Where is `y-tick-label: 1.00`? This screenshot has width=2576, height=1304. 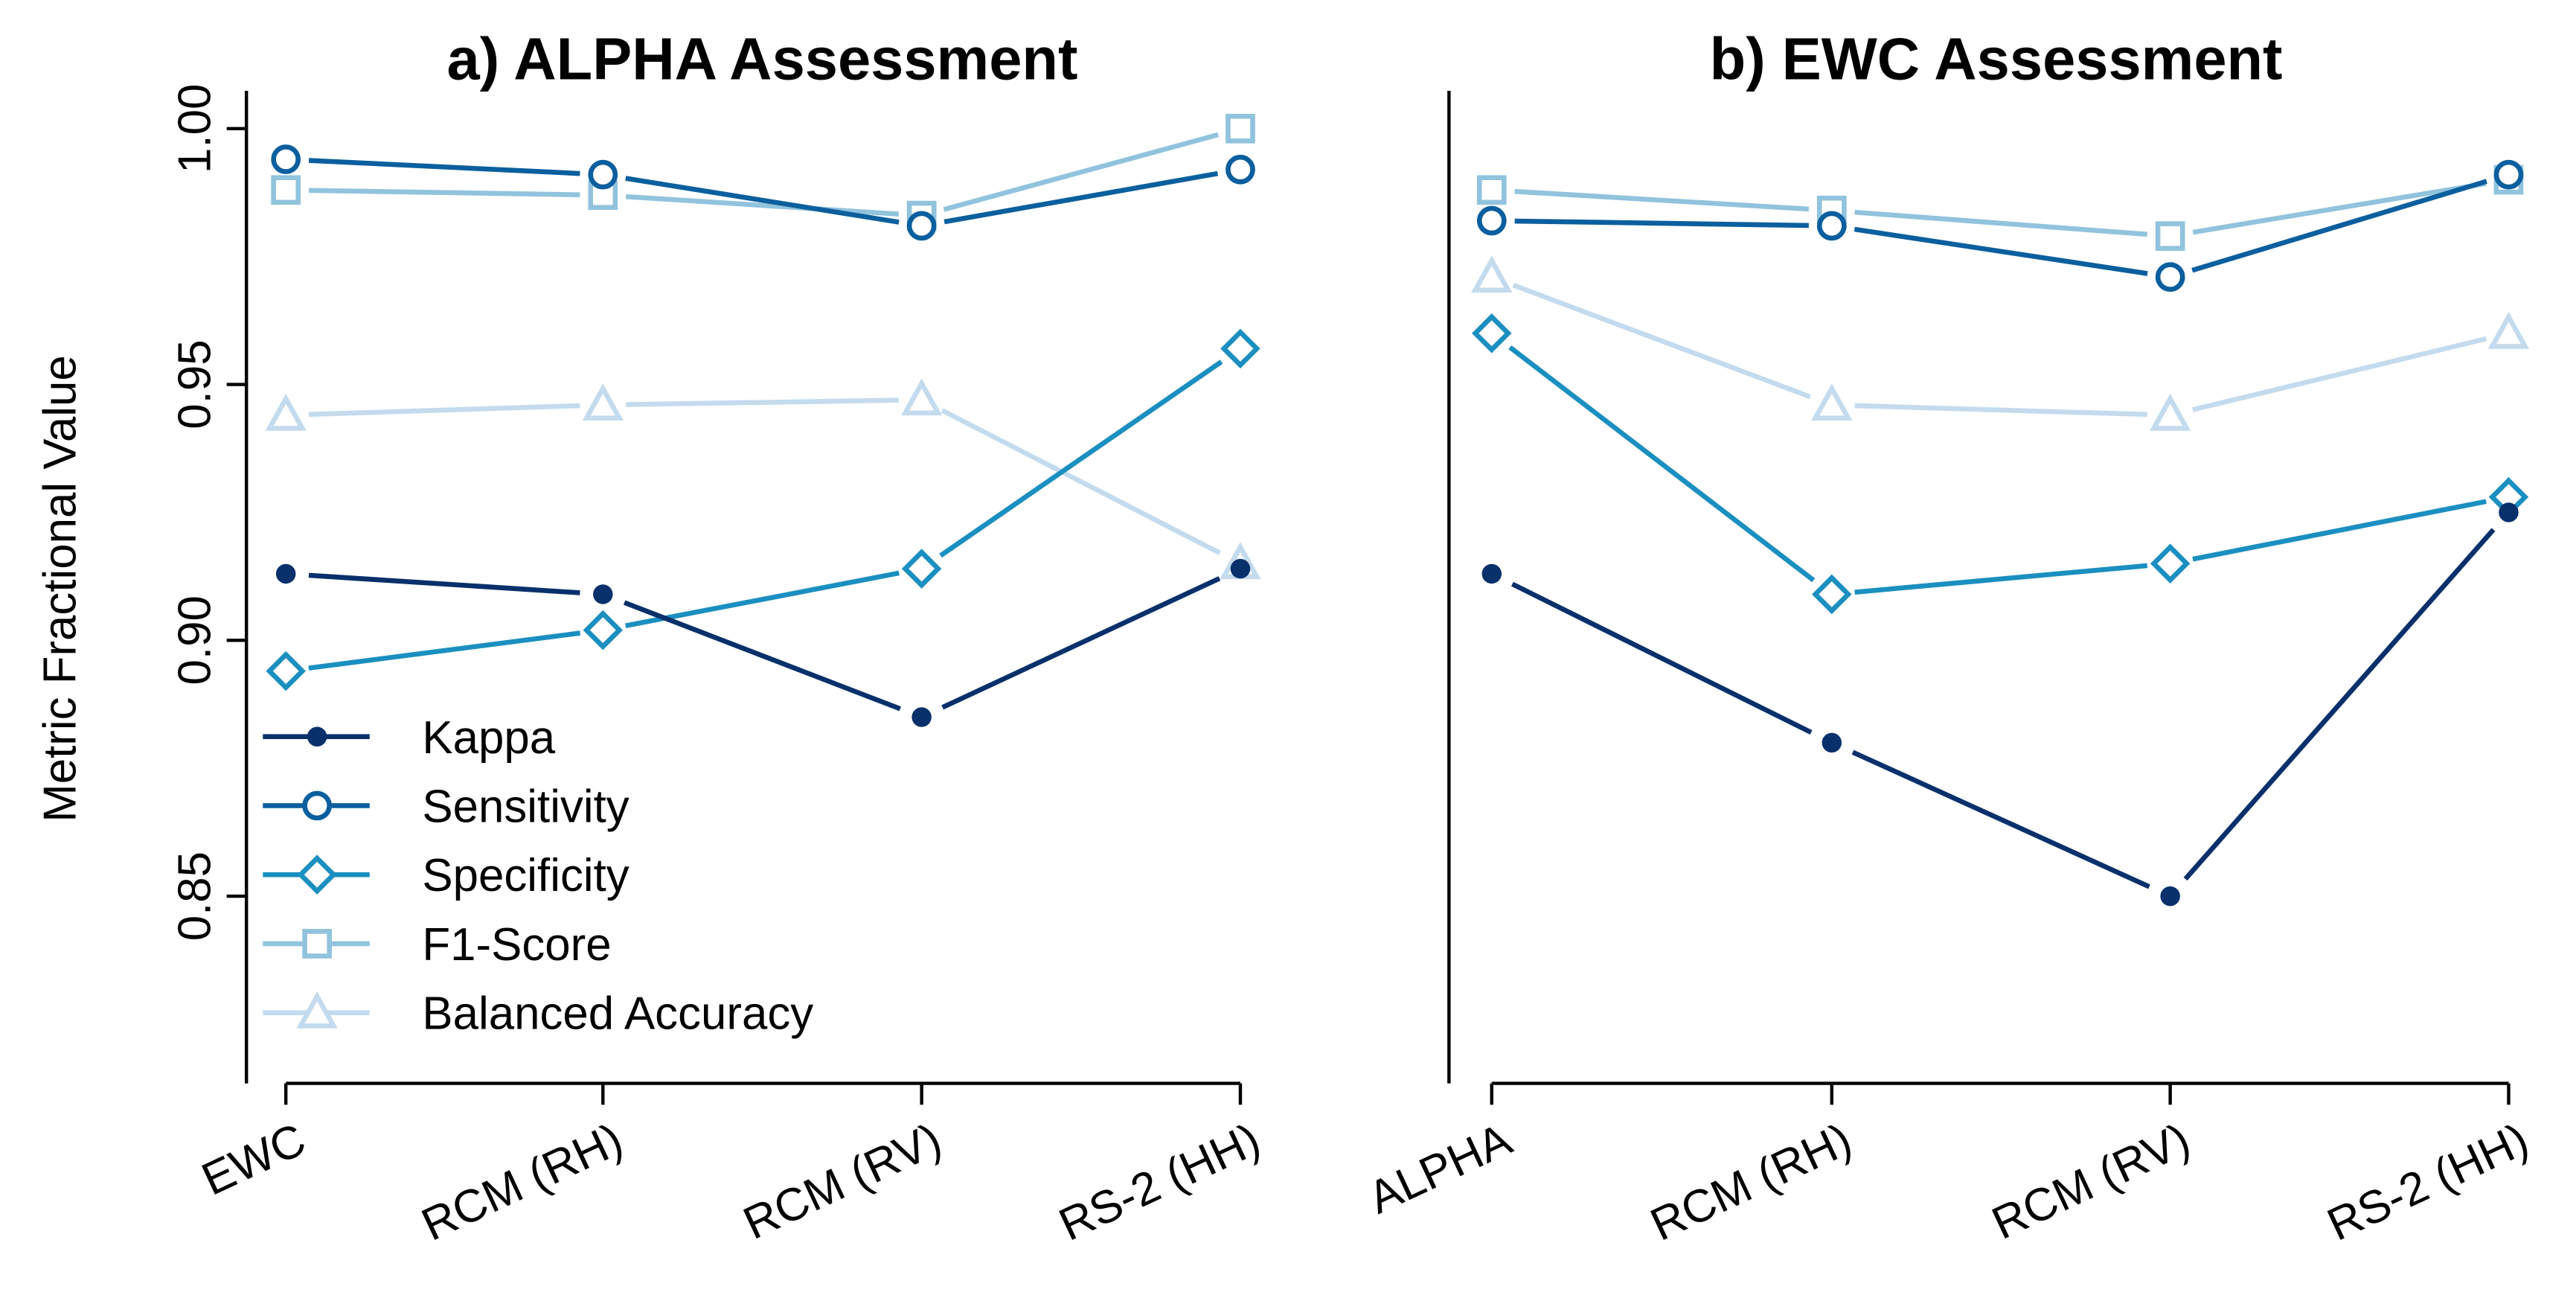
y-tick-label: 1.00 is located at coordinates (196, 128).